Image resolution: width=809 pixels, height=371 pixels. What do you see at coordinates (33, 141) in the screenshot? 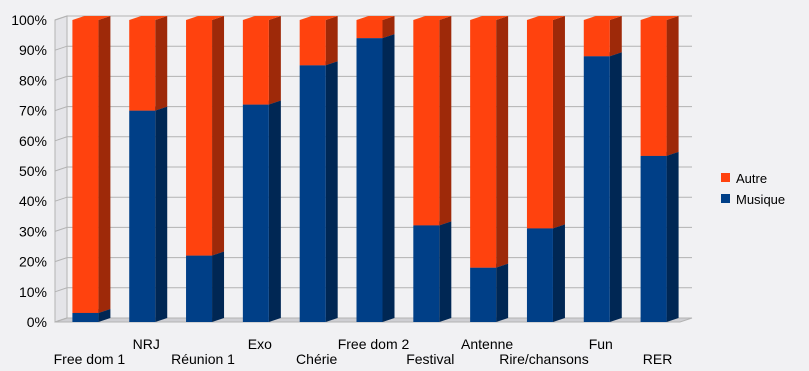
I see `y-tick-label: 60%` at bounding box center [33, 141].